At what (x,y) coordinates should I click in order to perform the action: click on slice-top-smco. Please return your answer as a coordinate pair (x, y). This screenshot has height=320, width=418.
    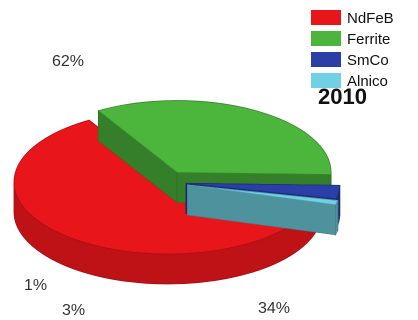
    Looking at the image, I should click on (263, 191).